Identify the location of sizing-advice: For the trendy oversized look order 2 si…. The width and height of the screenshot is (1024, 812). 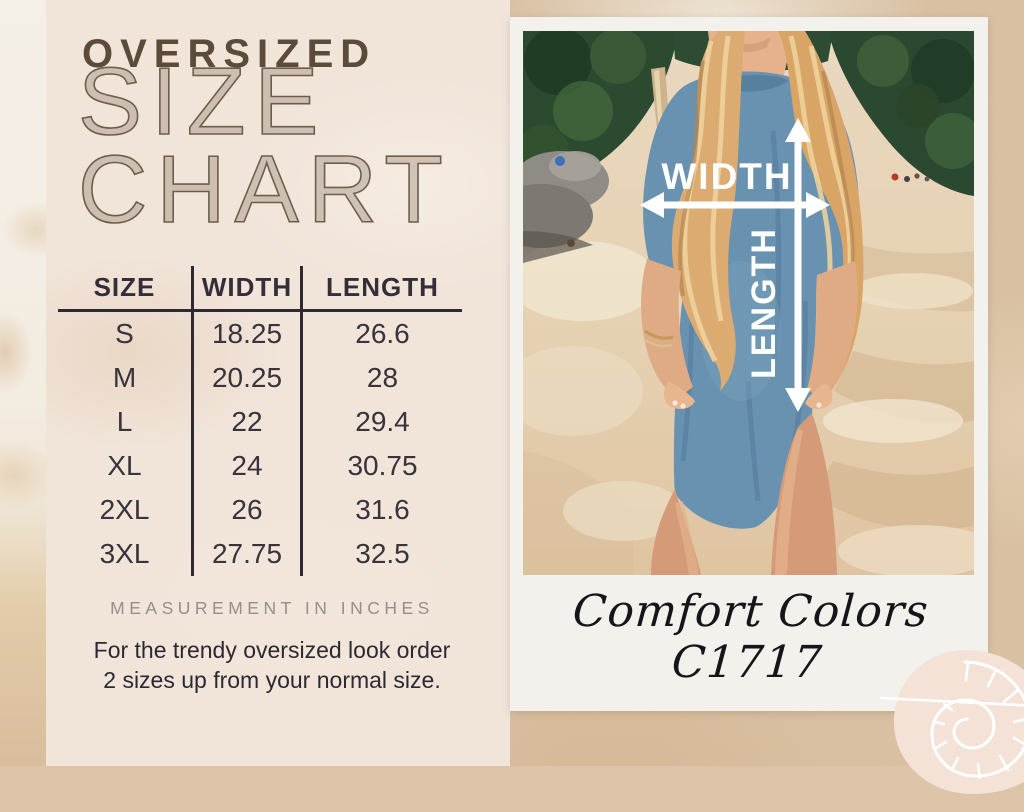
(272, 665).